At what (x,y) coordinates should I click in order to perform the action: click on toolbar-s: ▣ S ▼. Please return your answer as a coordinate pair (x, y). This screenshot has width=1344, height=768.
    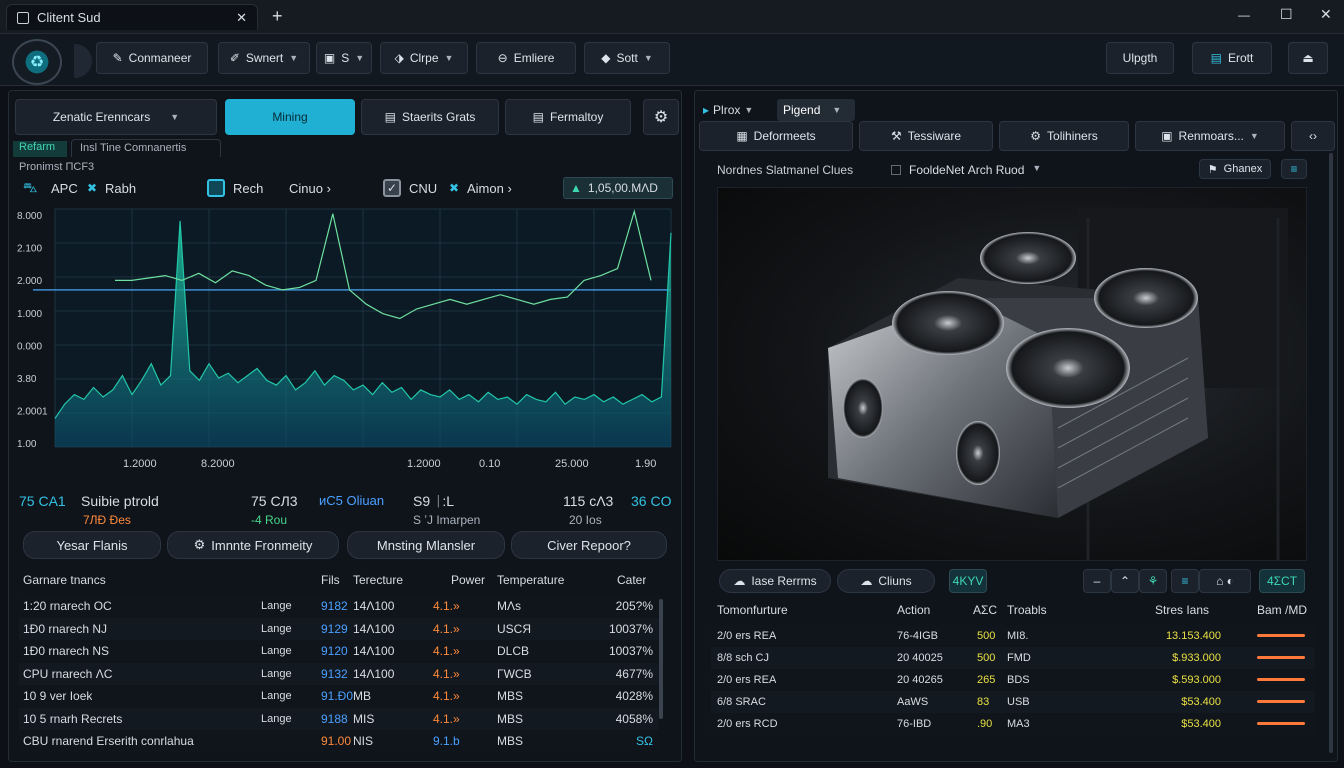
    Looking at the image, I should click on (344, 58).